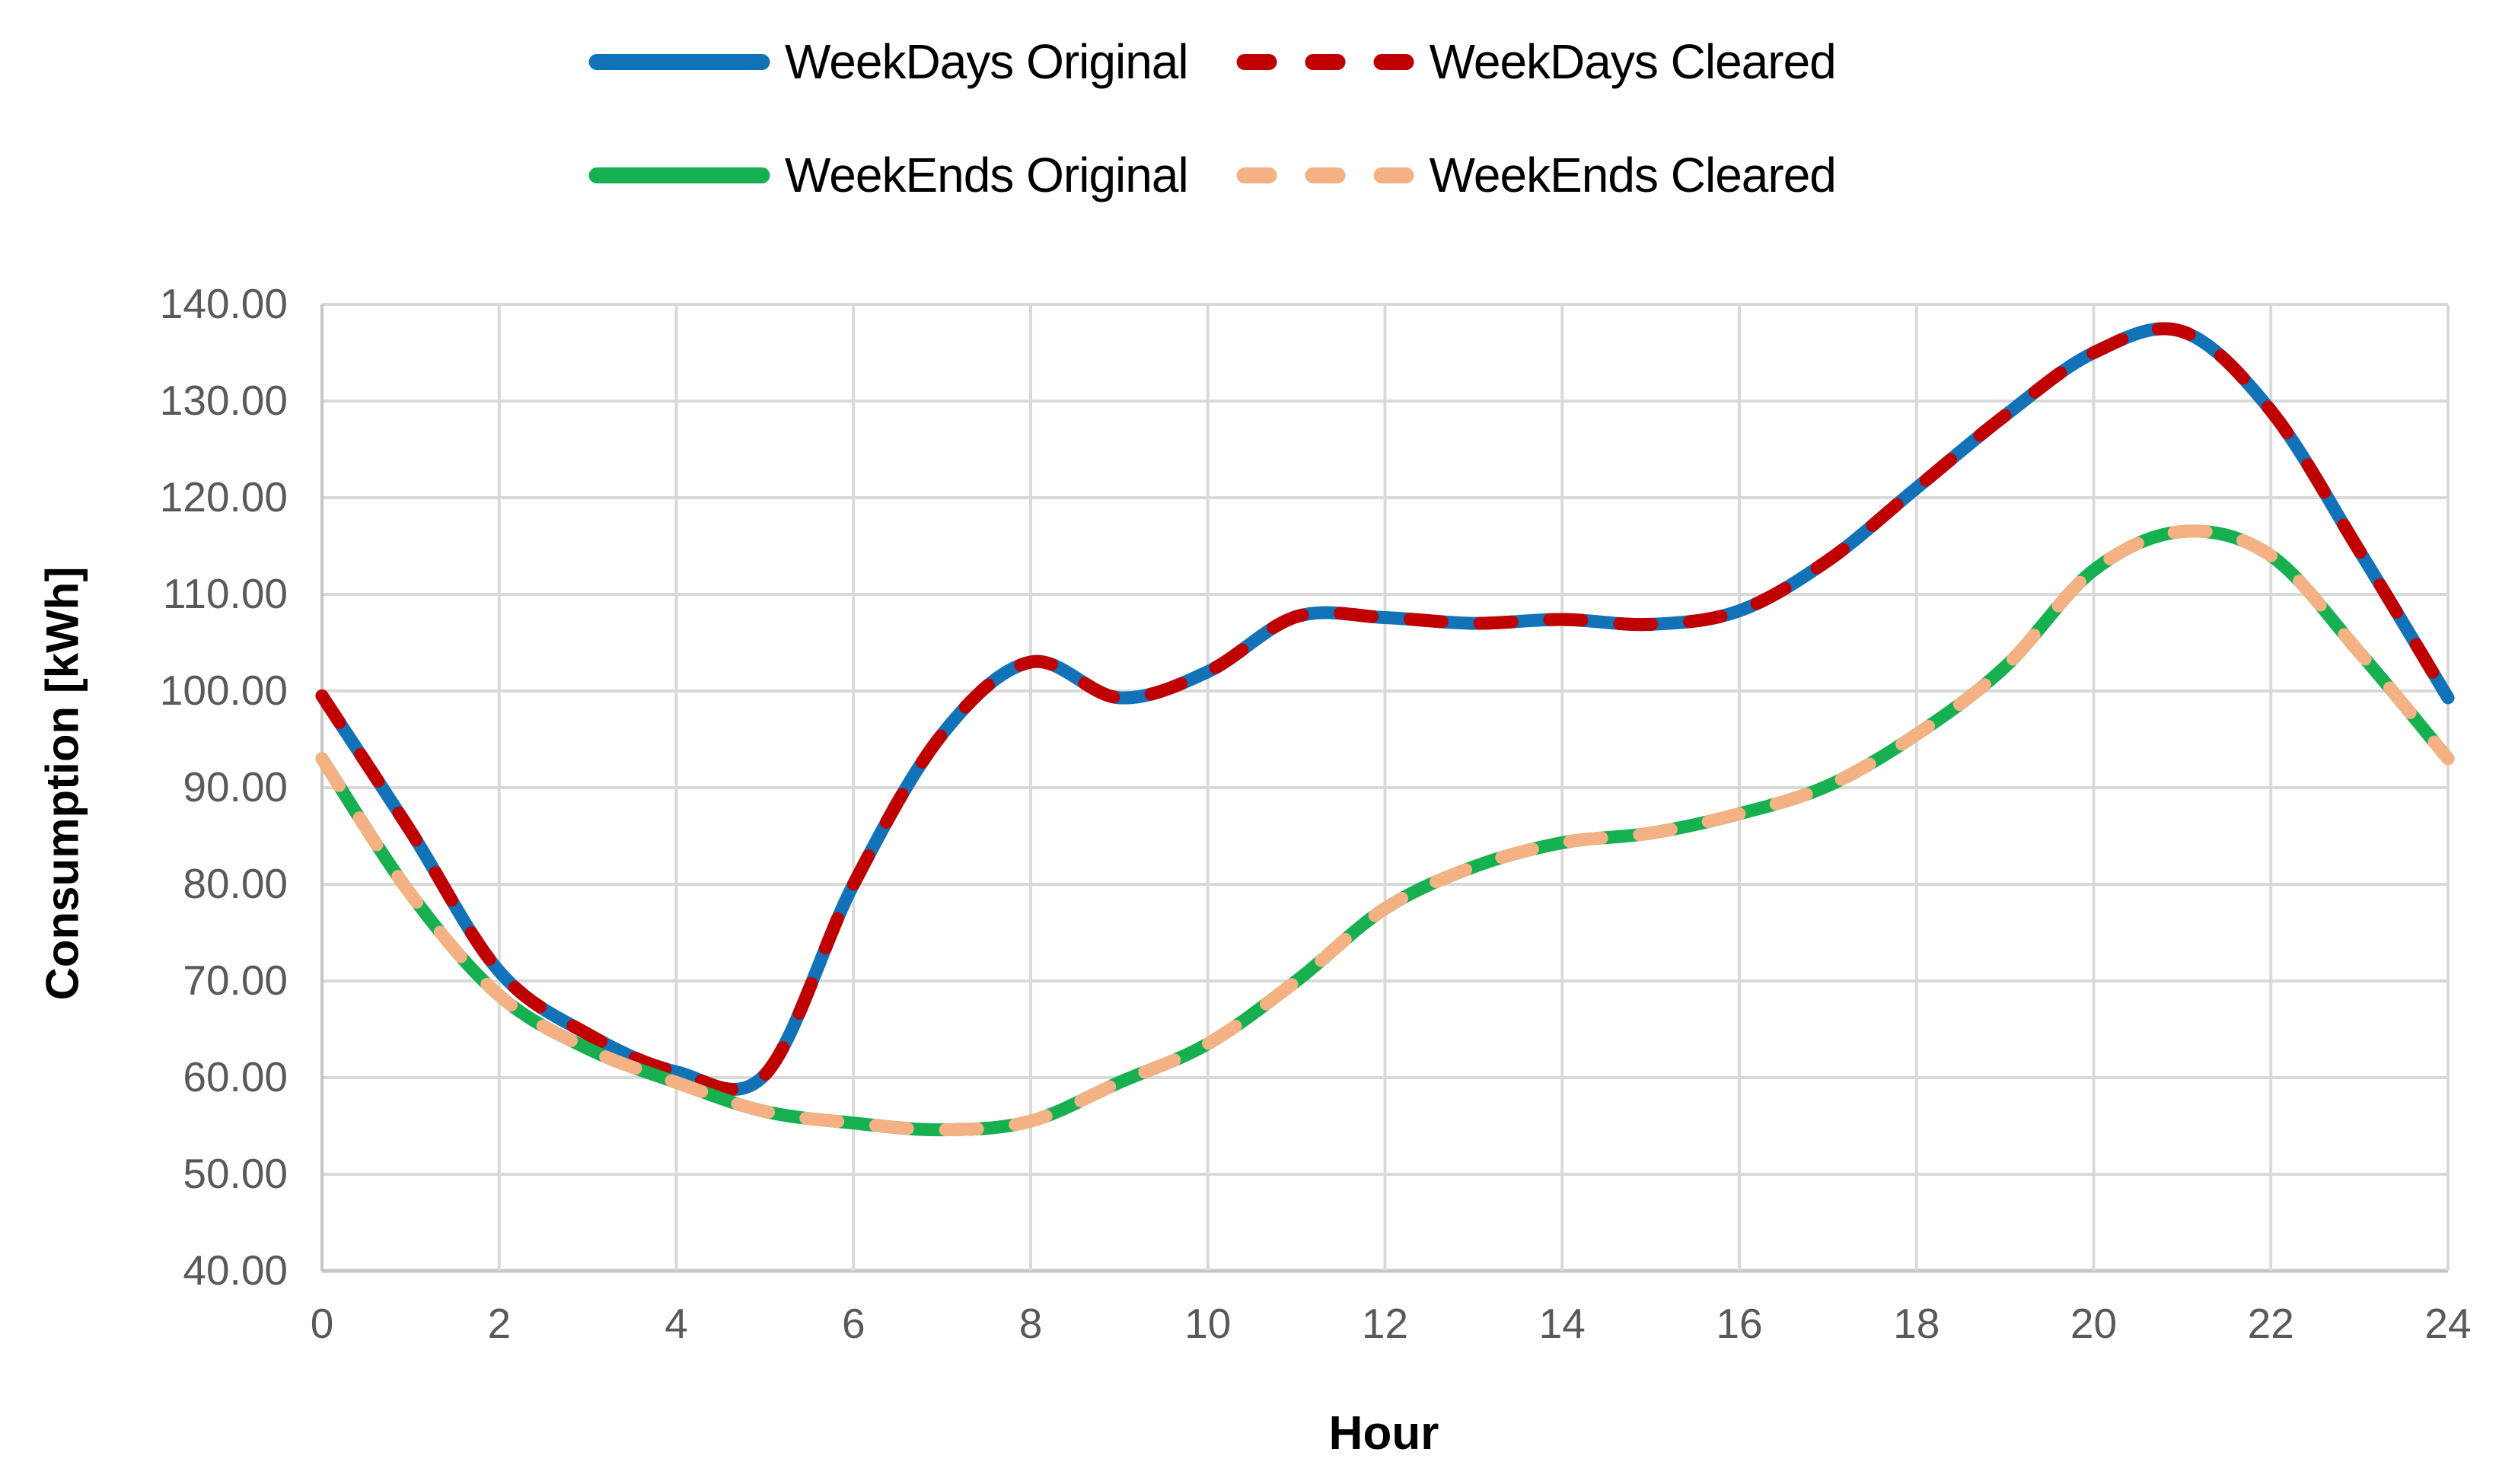 The image size is (2499, 1484). I want to click on y-tick-label: 90.00, so click(235, 786).